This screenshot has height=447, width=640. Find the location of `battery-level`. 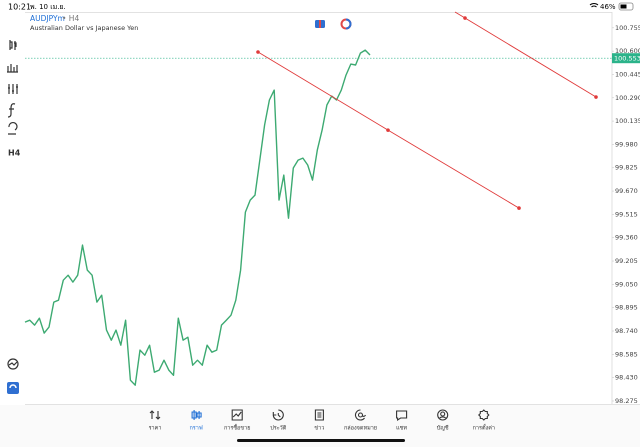

battery-level is located at coordinates (623, 6).